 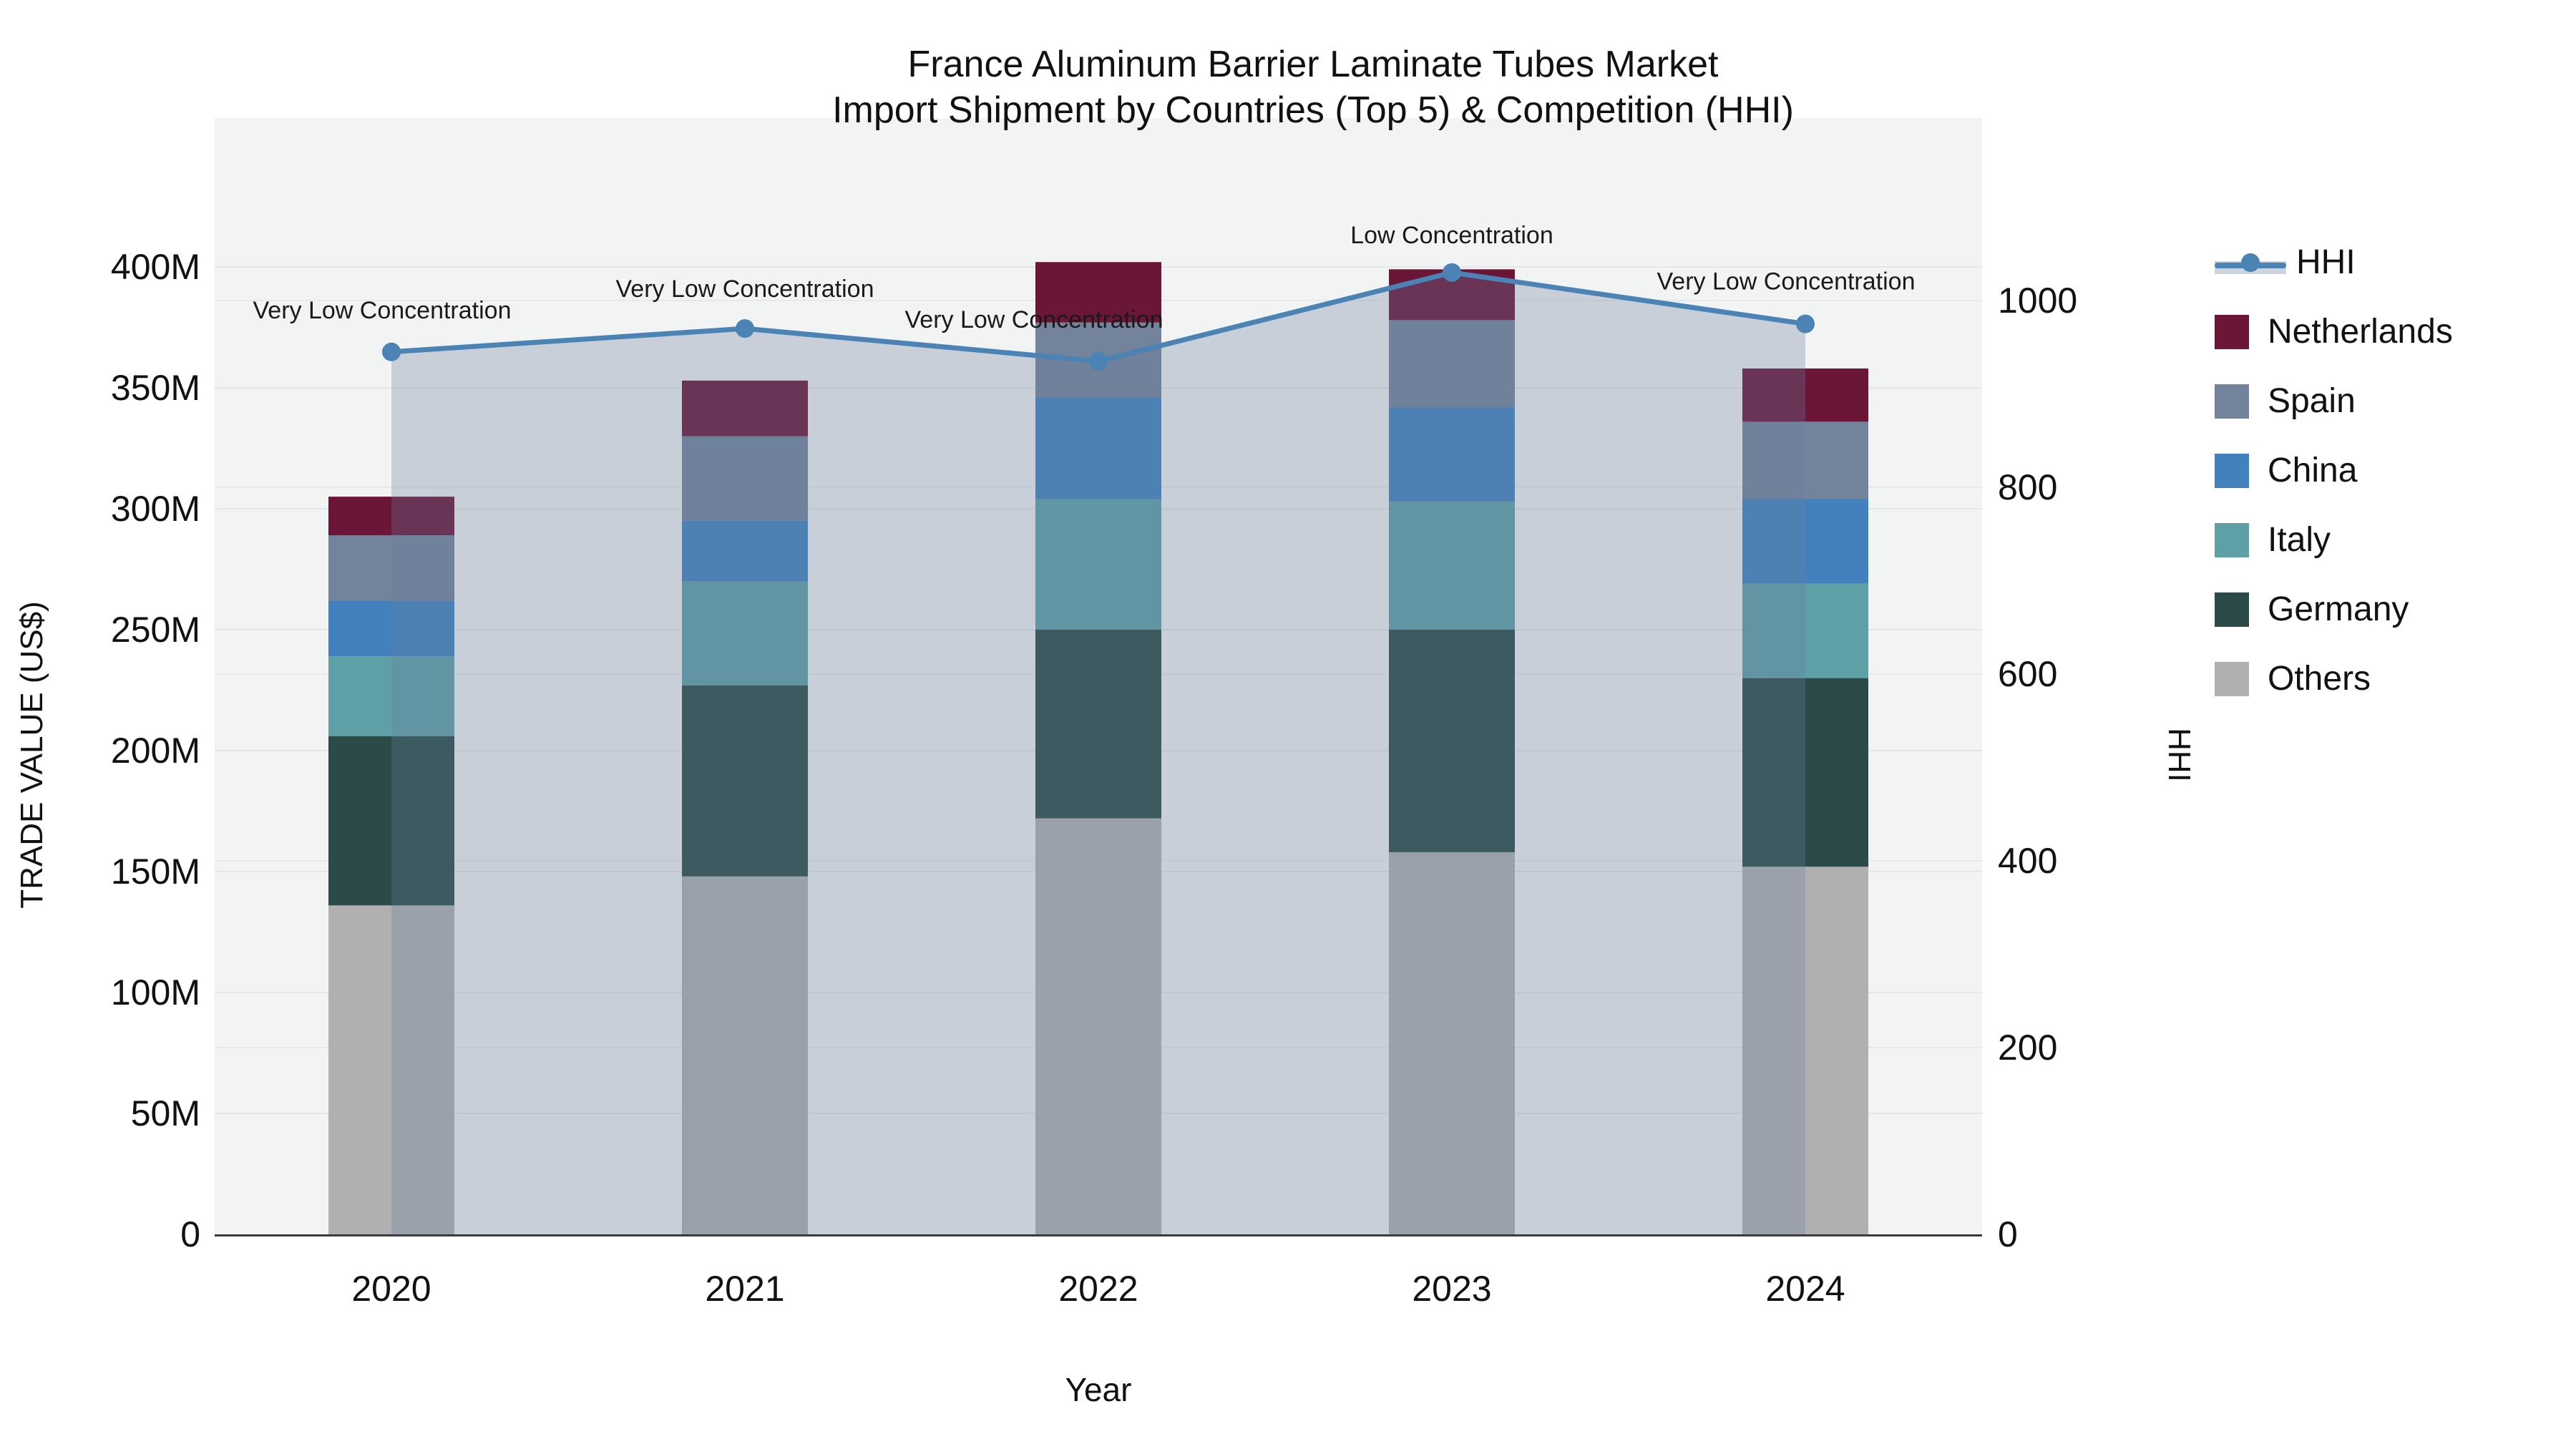 I want to click on y-right-tick-800: 800, so click(x=2028, y=487).